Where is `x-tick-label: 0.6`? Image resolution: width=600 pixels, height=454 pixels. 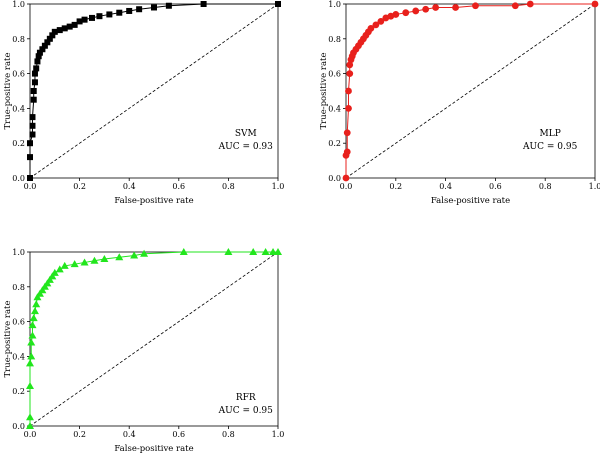
x-tick-label: 0.6 is located at coordinates (495, 186).